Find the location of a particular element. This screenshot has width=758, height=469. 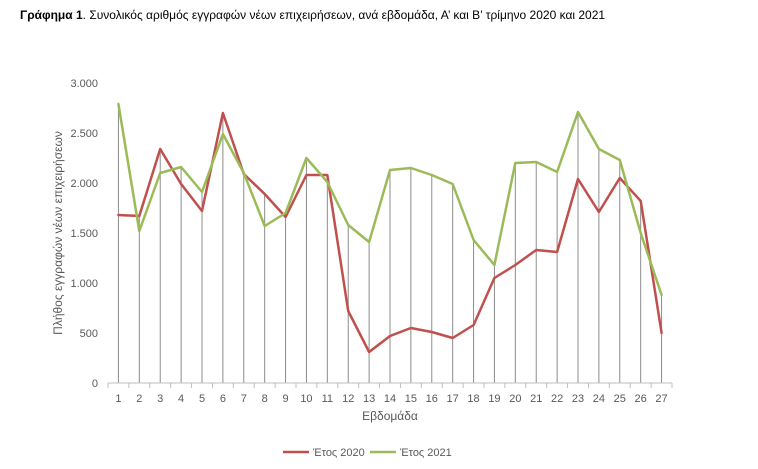

x-tick-label: 1 is located at coordinates (118, 399).